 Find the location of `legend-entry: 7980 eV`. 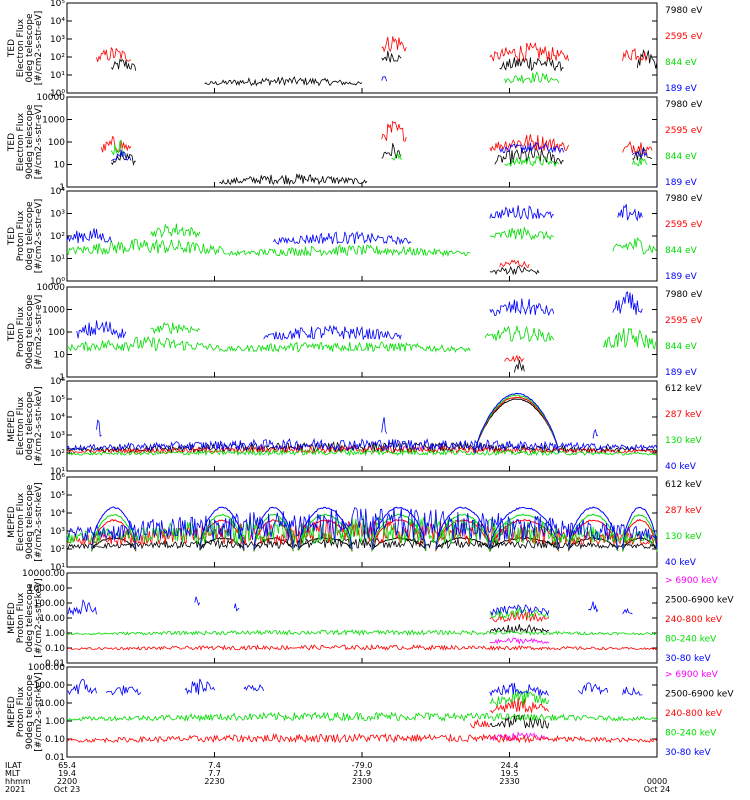

legend-entry: 7980 eV is located at coordinates (684, 105).